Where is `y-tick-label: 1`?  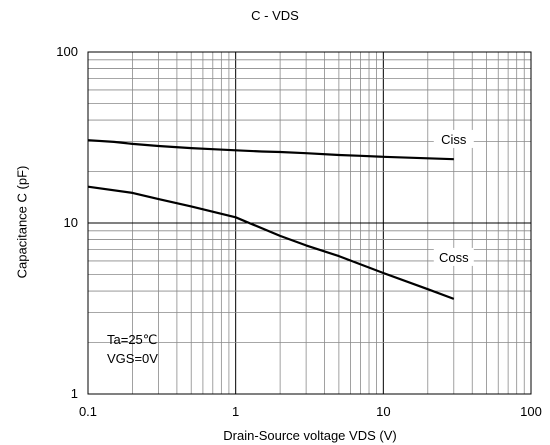
y-tick-label: 1 is located at coordinates (74, 393).